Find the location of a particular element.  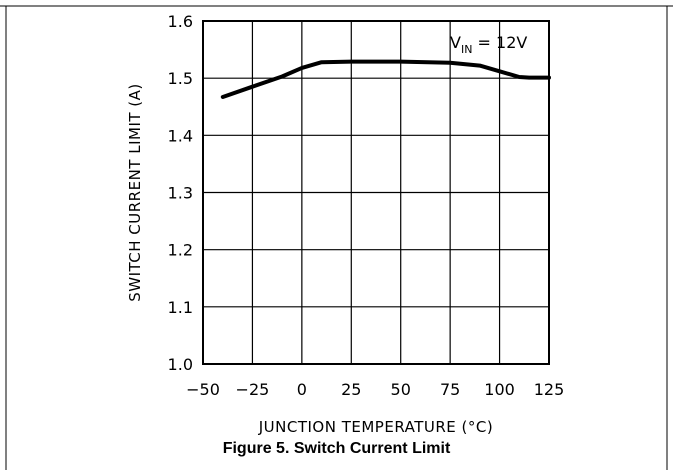

x-tick-label: 125 is located at coordinates (549, 389).